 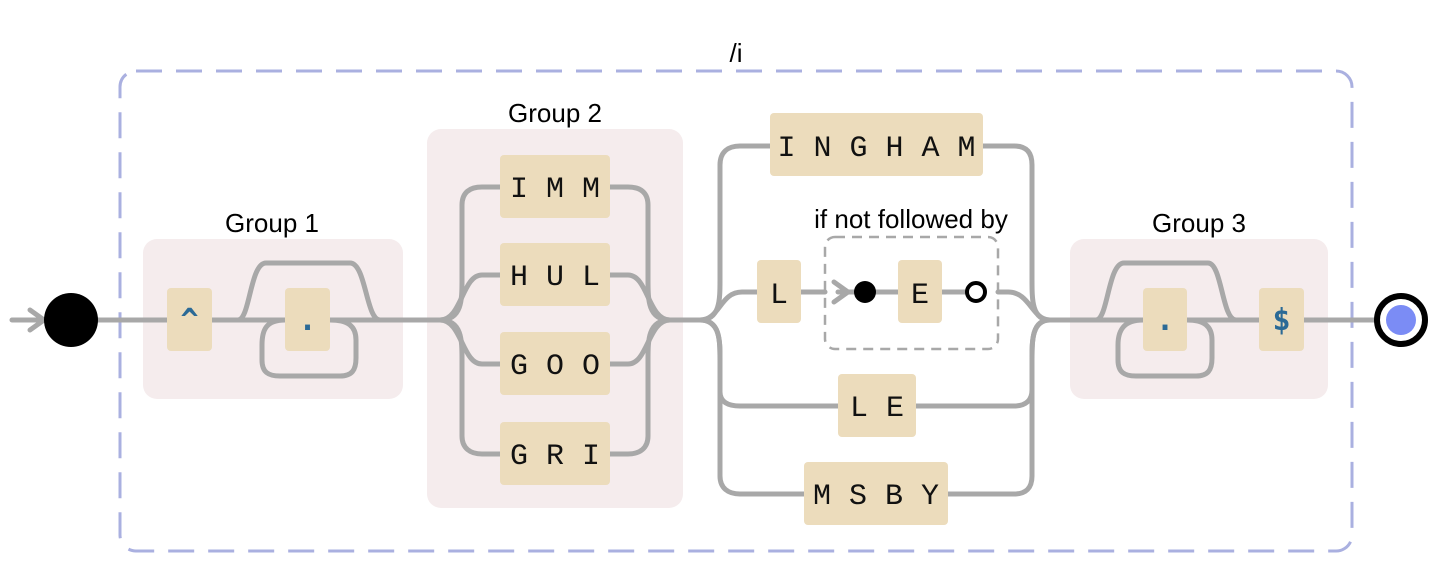 I want to click on group1-any-char-symbol: ., so click(x=307, y=320).